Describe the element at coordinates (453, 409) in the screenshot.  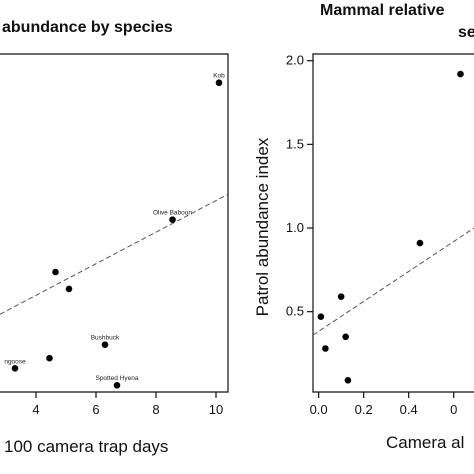
I see `right-x-tick-label: 0` at that location.